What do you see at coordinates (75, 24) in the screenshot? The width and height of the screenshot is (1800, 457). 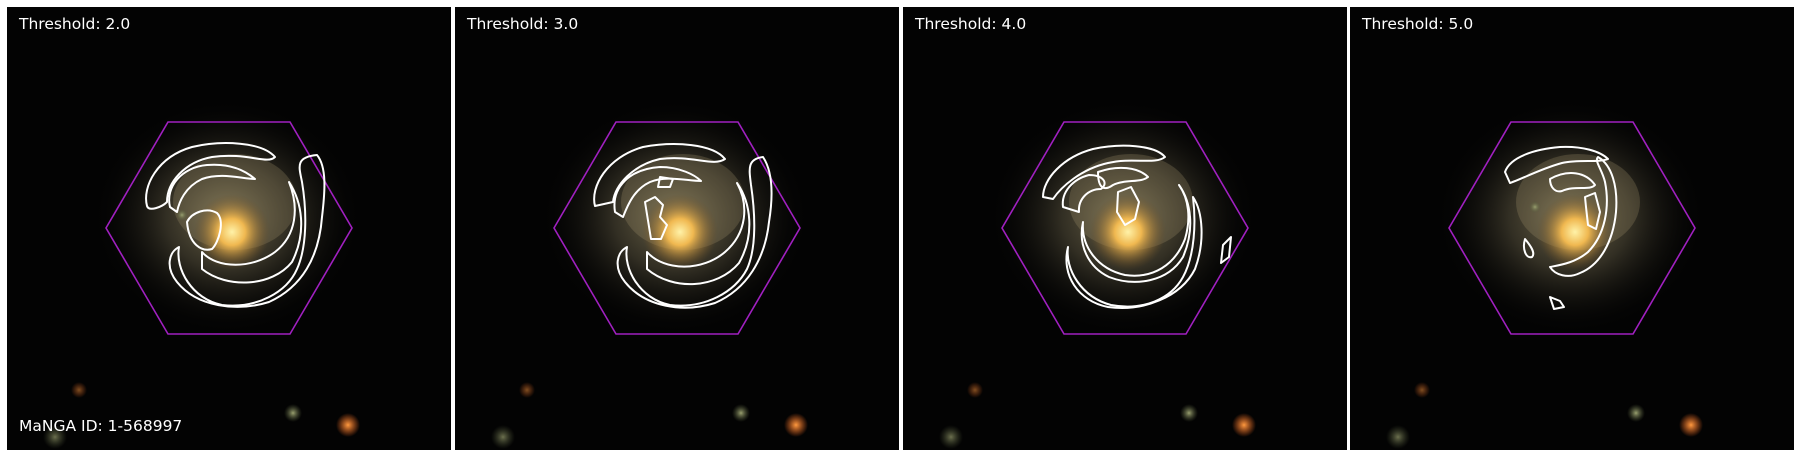 I see `panel-1-title: Threshold: 2.0` at bounding box center [75, 24].